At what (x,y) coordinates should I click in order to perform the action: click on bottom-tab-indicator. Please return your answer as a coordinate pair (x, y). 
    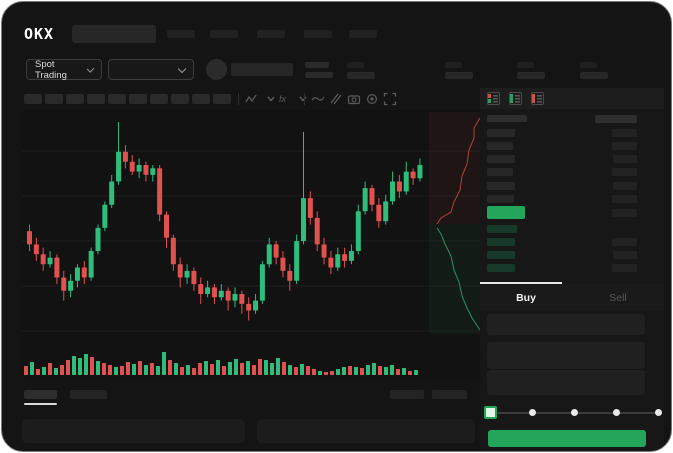
    Looking at the image, I should click on (40, 404).